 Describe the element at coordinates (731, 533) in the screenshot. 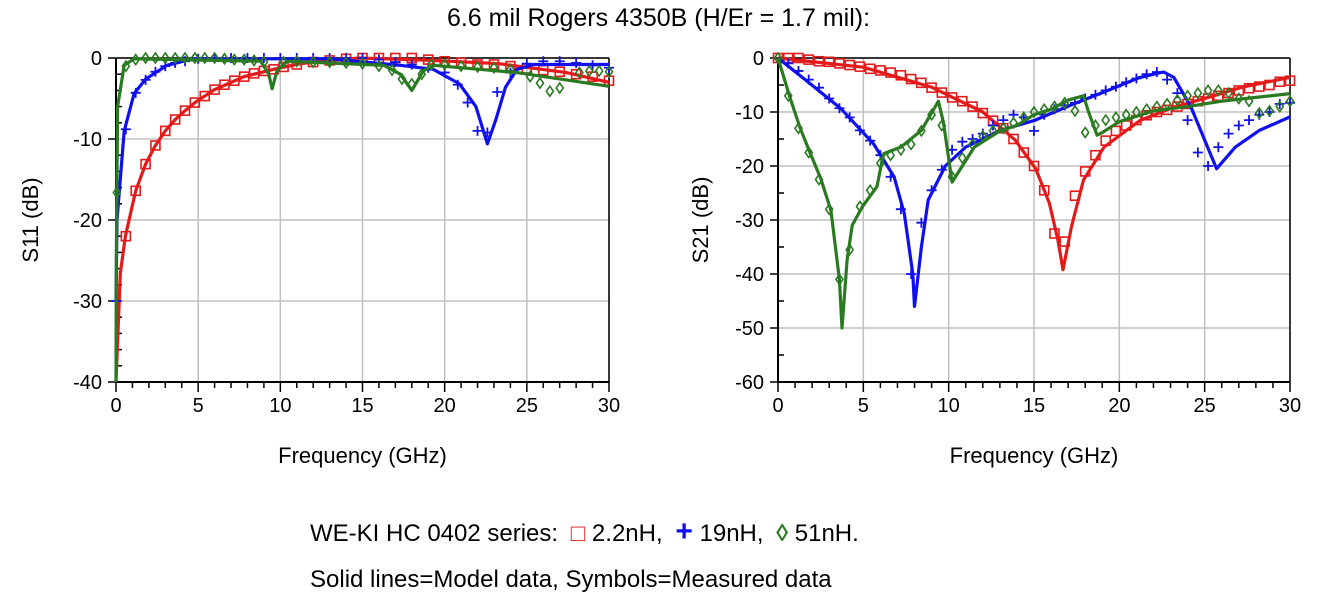

I see `legend-label-19nh: 19nH,` at that location.